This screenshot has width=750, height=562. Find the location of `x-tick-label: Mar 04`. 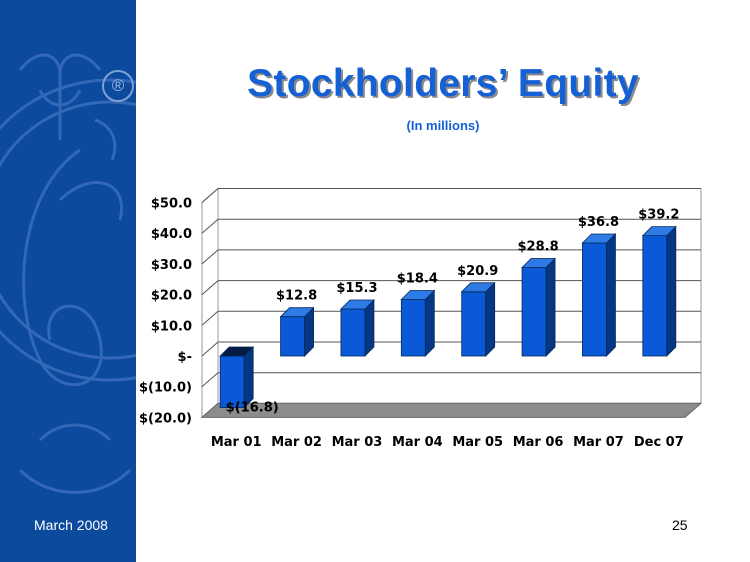

x-tick-label: Mar 04 is located at coordinates (417, 442).